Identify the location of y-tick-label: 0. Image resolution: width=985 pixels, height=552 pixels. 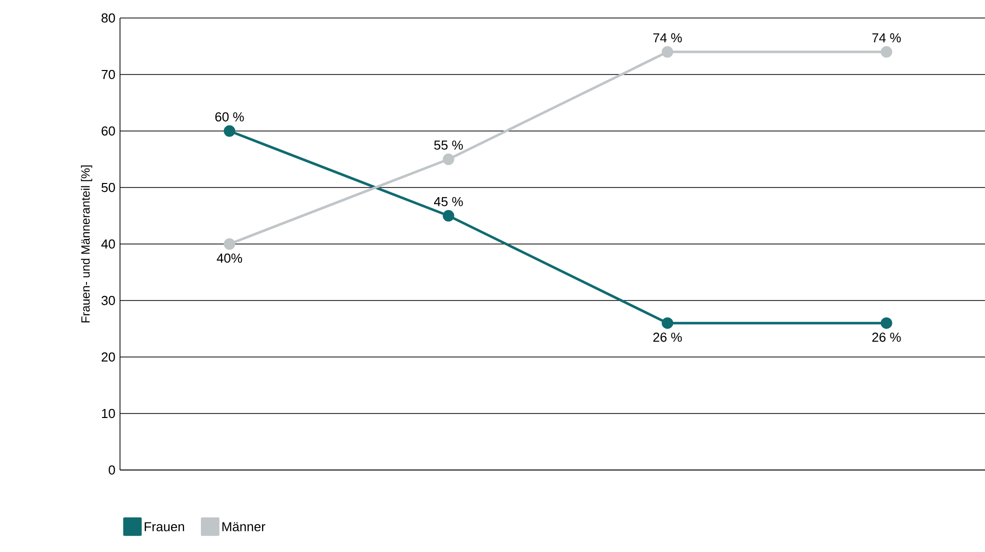
(111, 470).